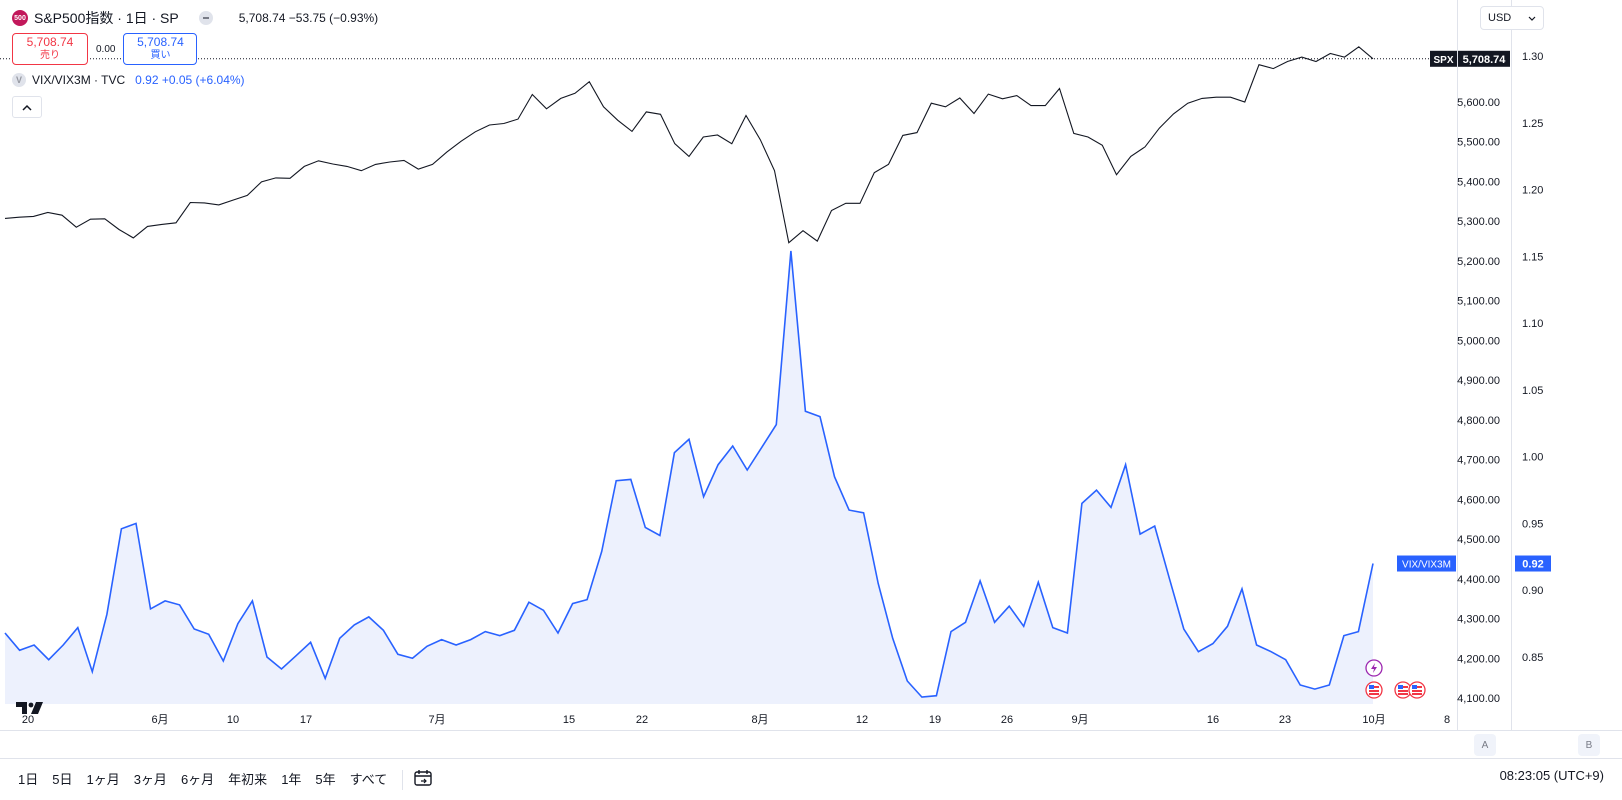 The width and height of the screenshot is (1622, 800). What do you see at coordinates (233, 720) in the screenshot?
I see `x-axis-tick-label: 10` at bounding box center [233, 720].